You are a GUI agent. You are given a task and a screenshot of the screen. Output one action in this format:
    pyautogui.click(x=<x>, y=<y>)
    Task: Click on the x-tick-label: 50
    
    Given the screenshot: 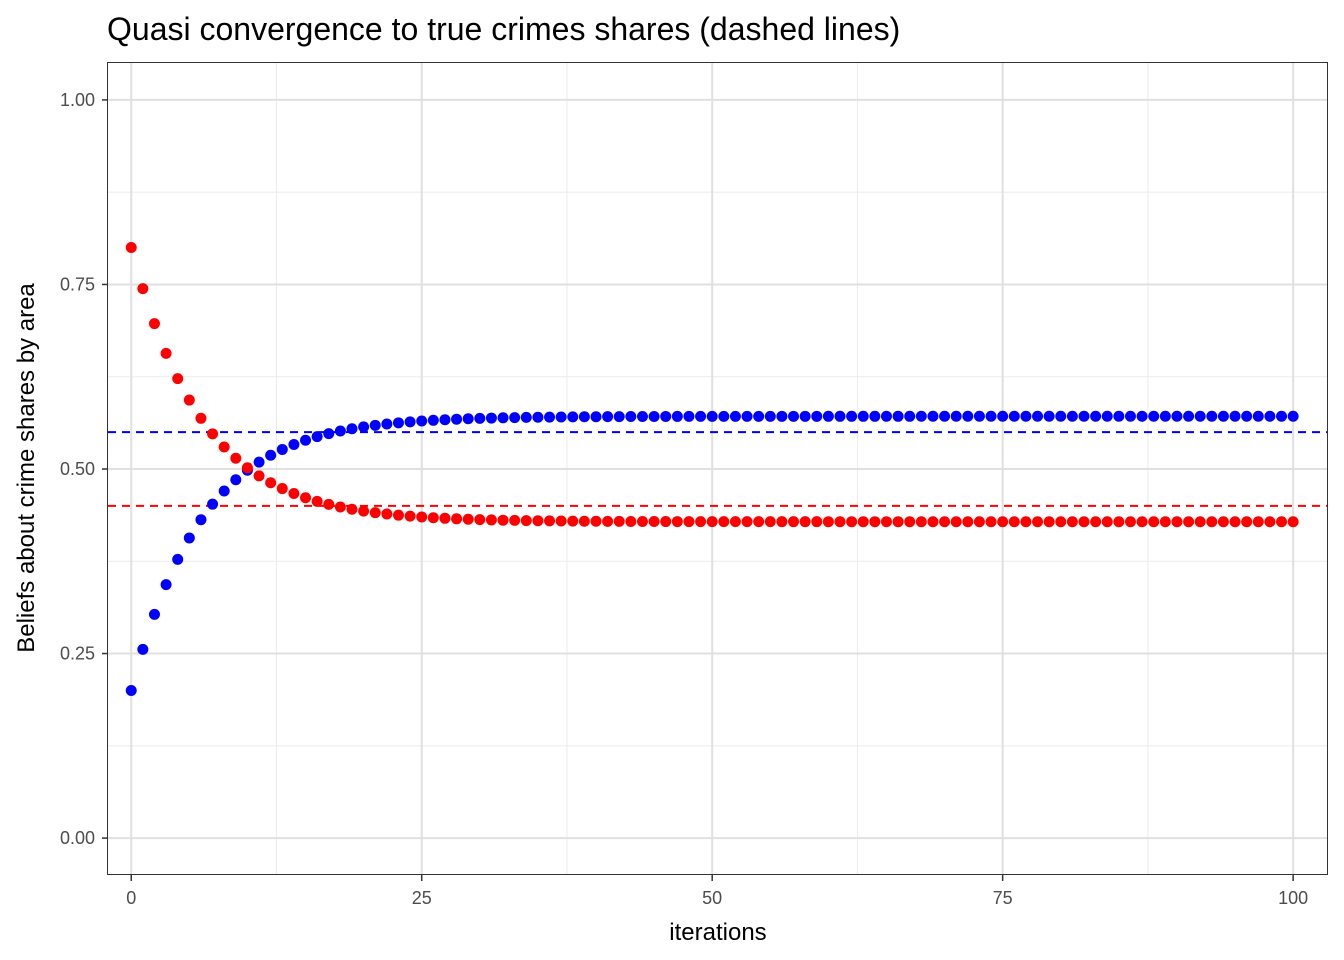 What is the action you would take?
    pyautogui.click(x=712, y=898)
    